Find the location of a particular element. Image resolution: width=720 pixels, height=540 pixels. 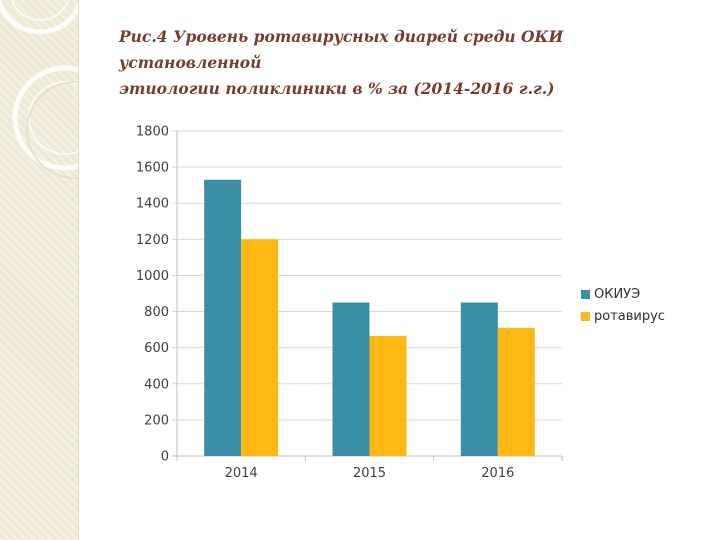

legend-label-okiue: ОКИУЭ is located at coordinates (617, 294).